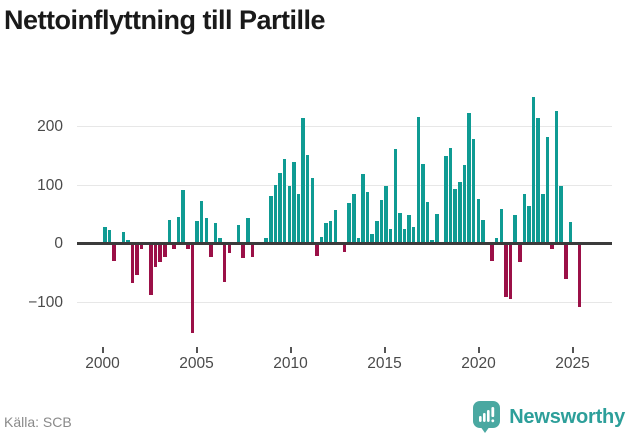  Describe the element at coordinates (248, 230) in the screenshot. I see `bar-q31` at that location.